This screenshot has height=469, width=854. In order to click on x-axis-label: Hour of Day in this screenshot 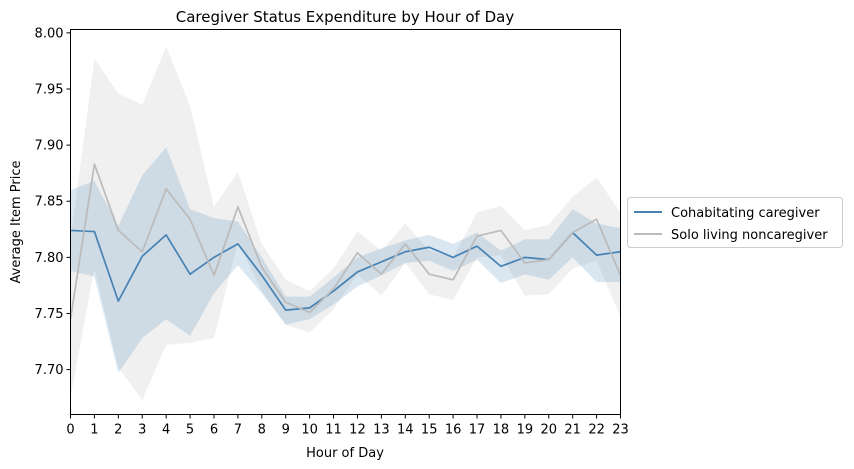, I will do `click(345, 453)`.